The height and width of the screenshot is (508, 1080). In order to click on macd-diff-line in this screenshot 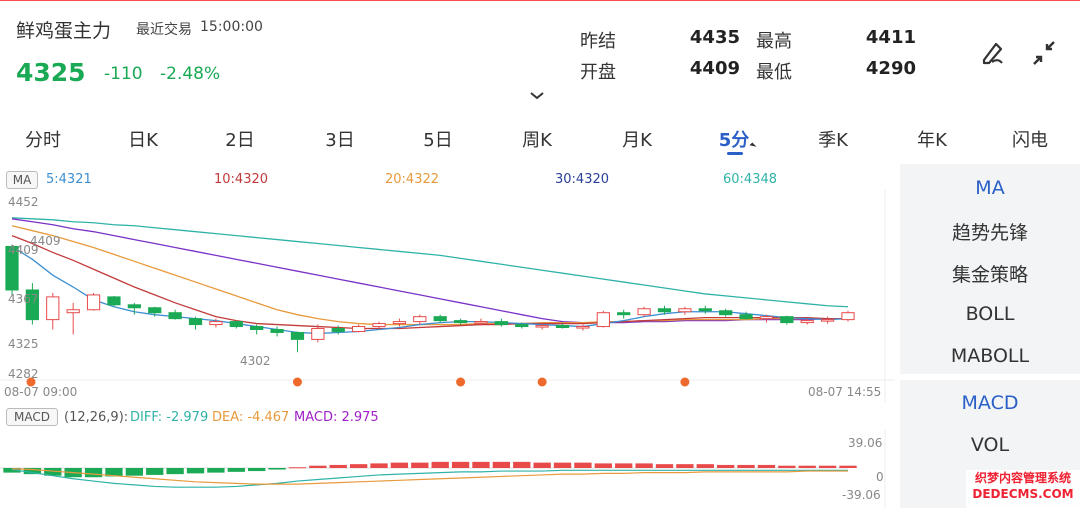, I will do `click(429, 478)`.